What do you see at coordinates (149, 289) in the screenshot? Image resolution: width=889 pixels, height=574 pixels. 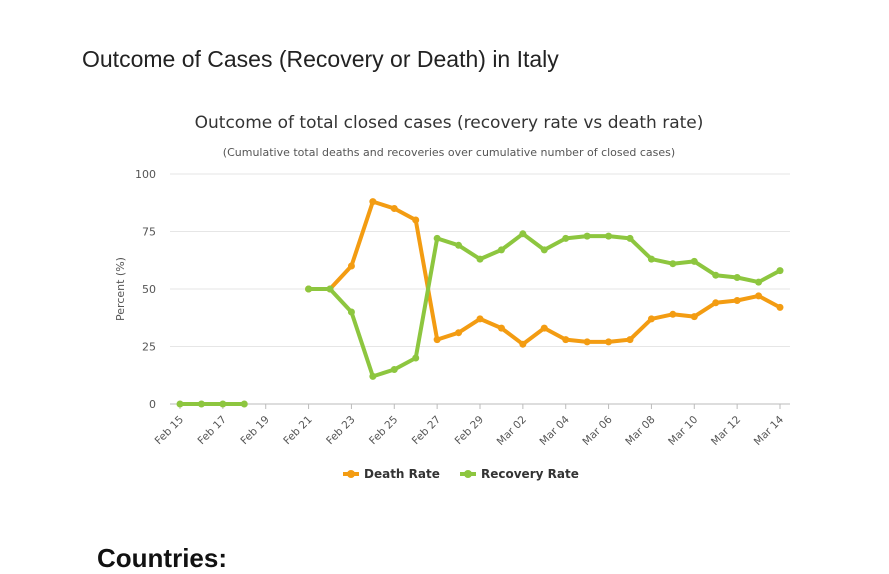 I see `y-tick-label: 50` at bounding box center [149, 289].